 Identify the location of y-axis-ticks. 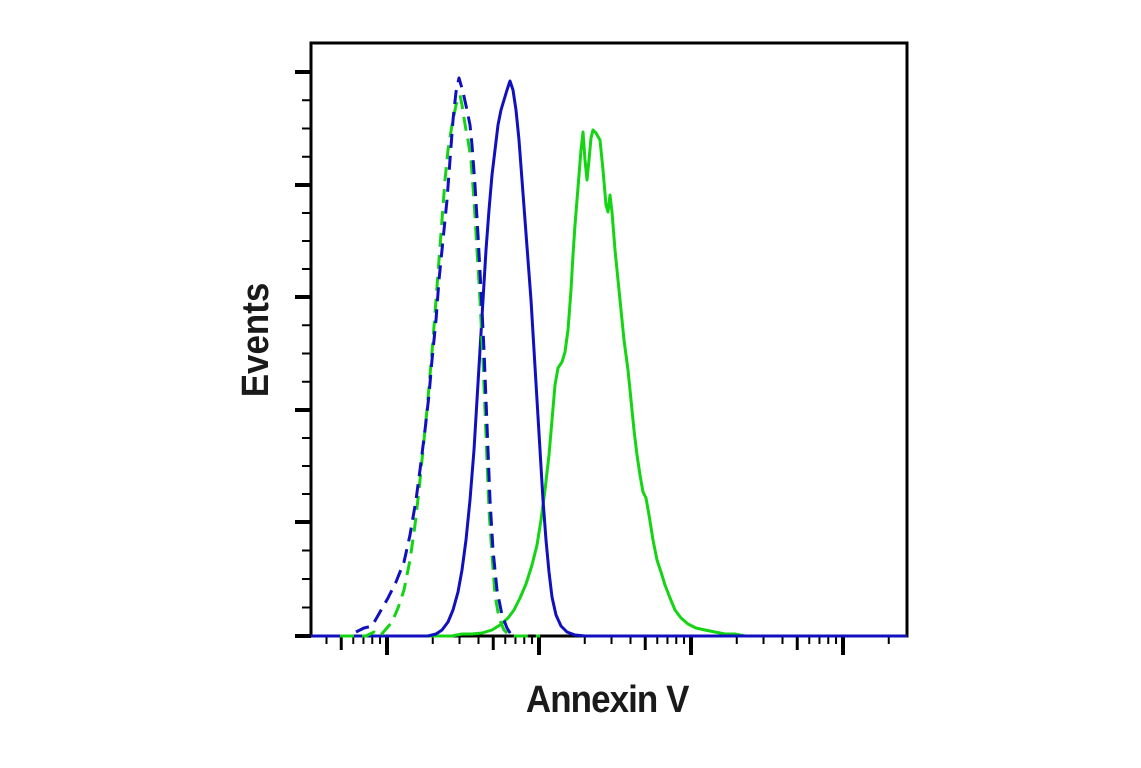
(303, 354).